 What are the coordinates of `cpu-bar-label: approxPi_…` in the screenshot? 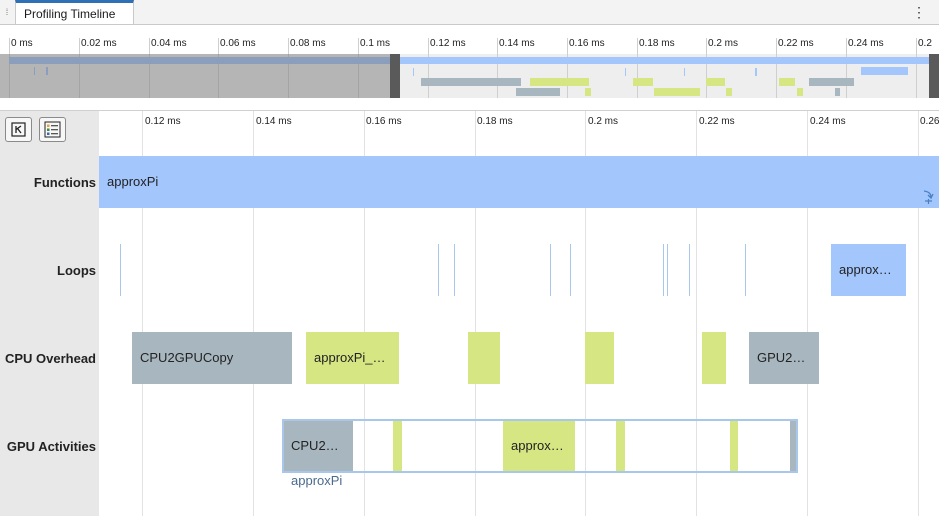 It's located at (350, 357).